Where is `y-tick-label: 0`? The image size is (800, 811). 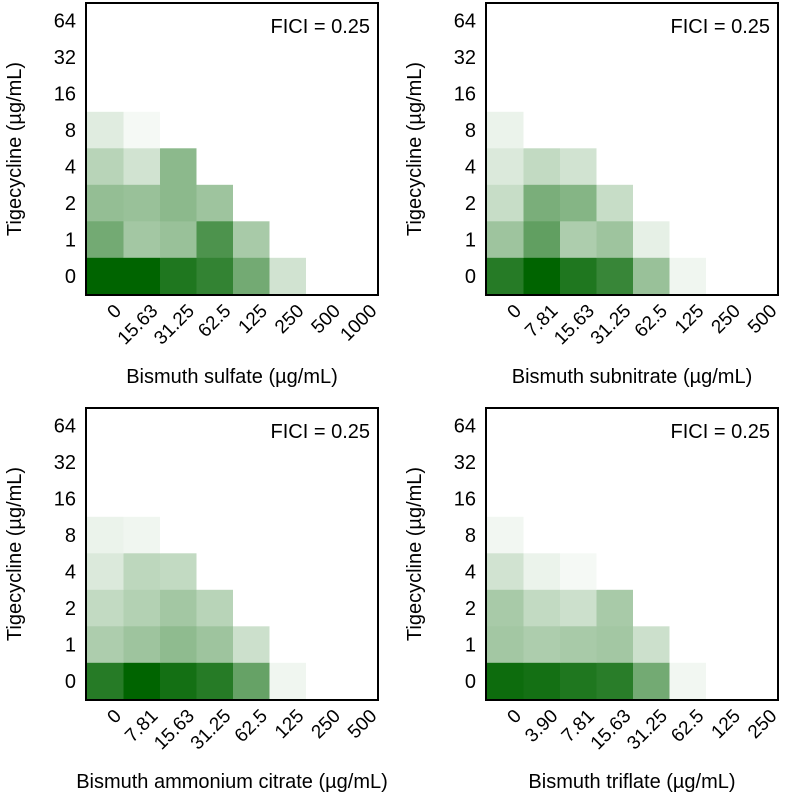 y-tick-label: 0 is located at coordinates (70, 682).